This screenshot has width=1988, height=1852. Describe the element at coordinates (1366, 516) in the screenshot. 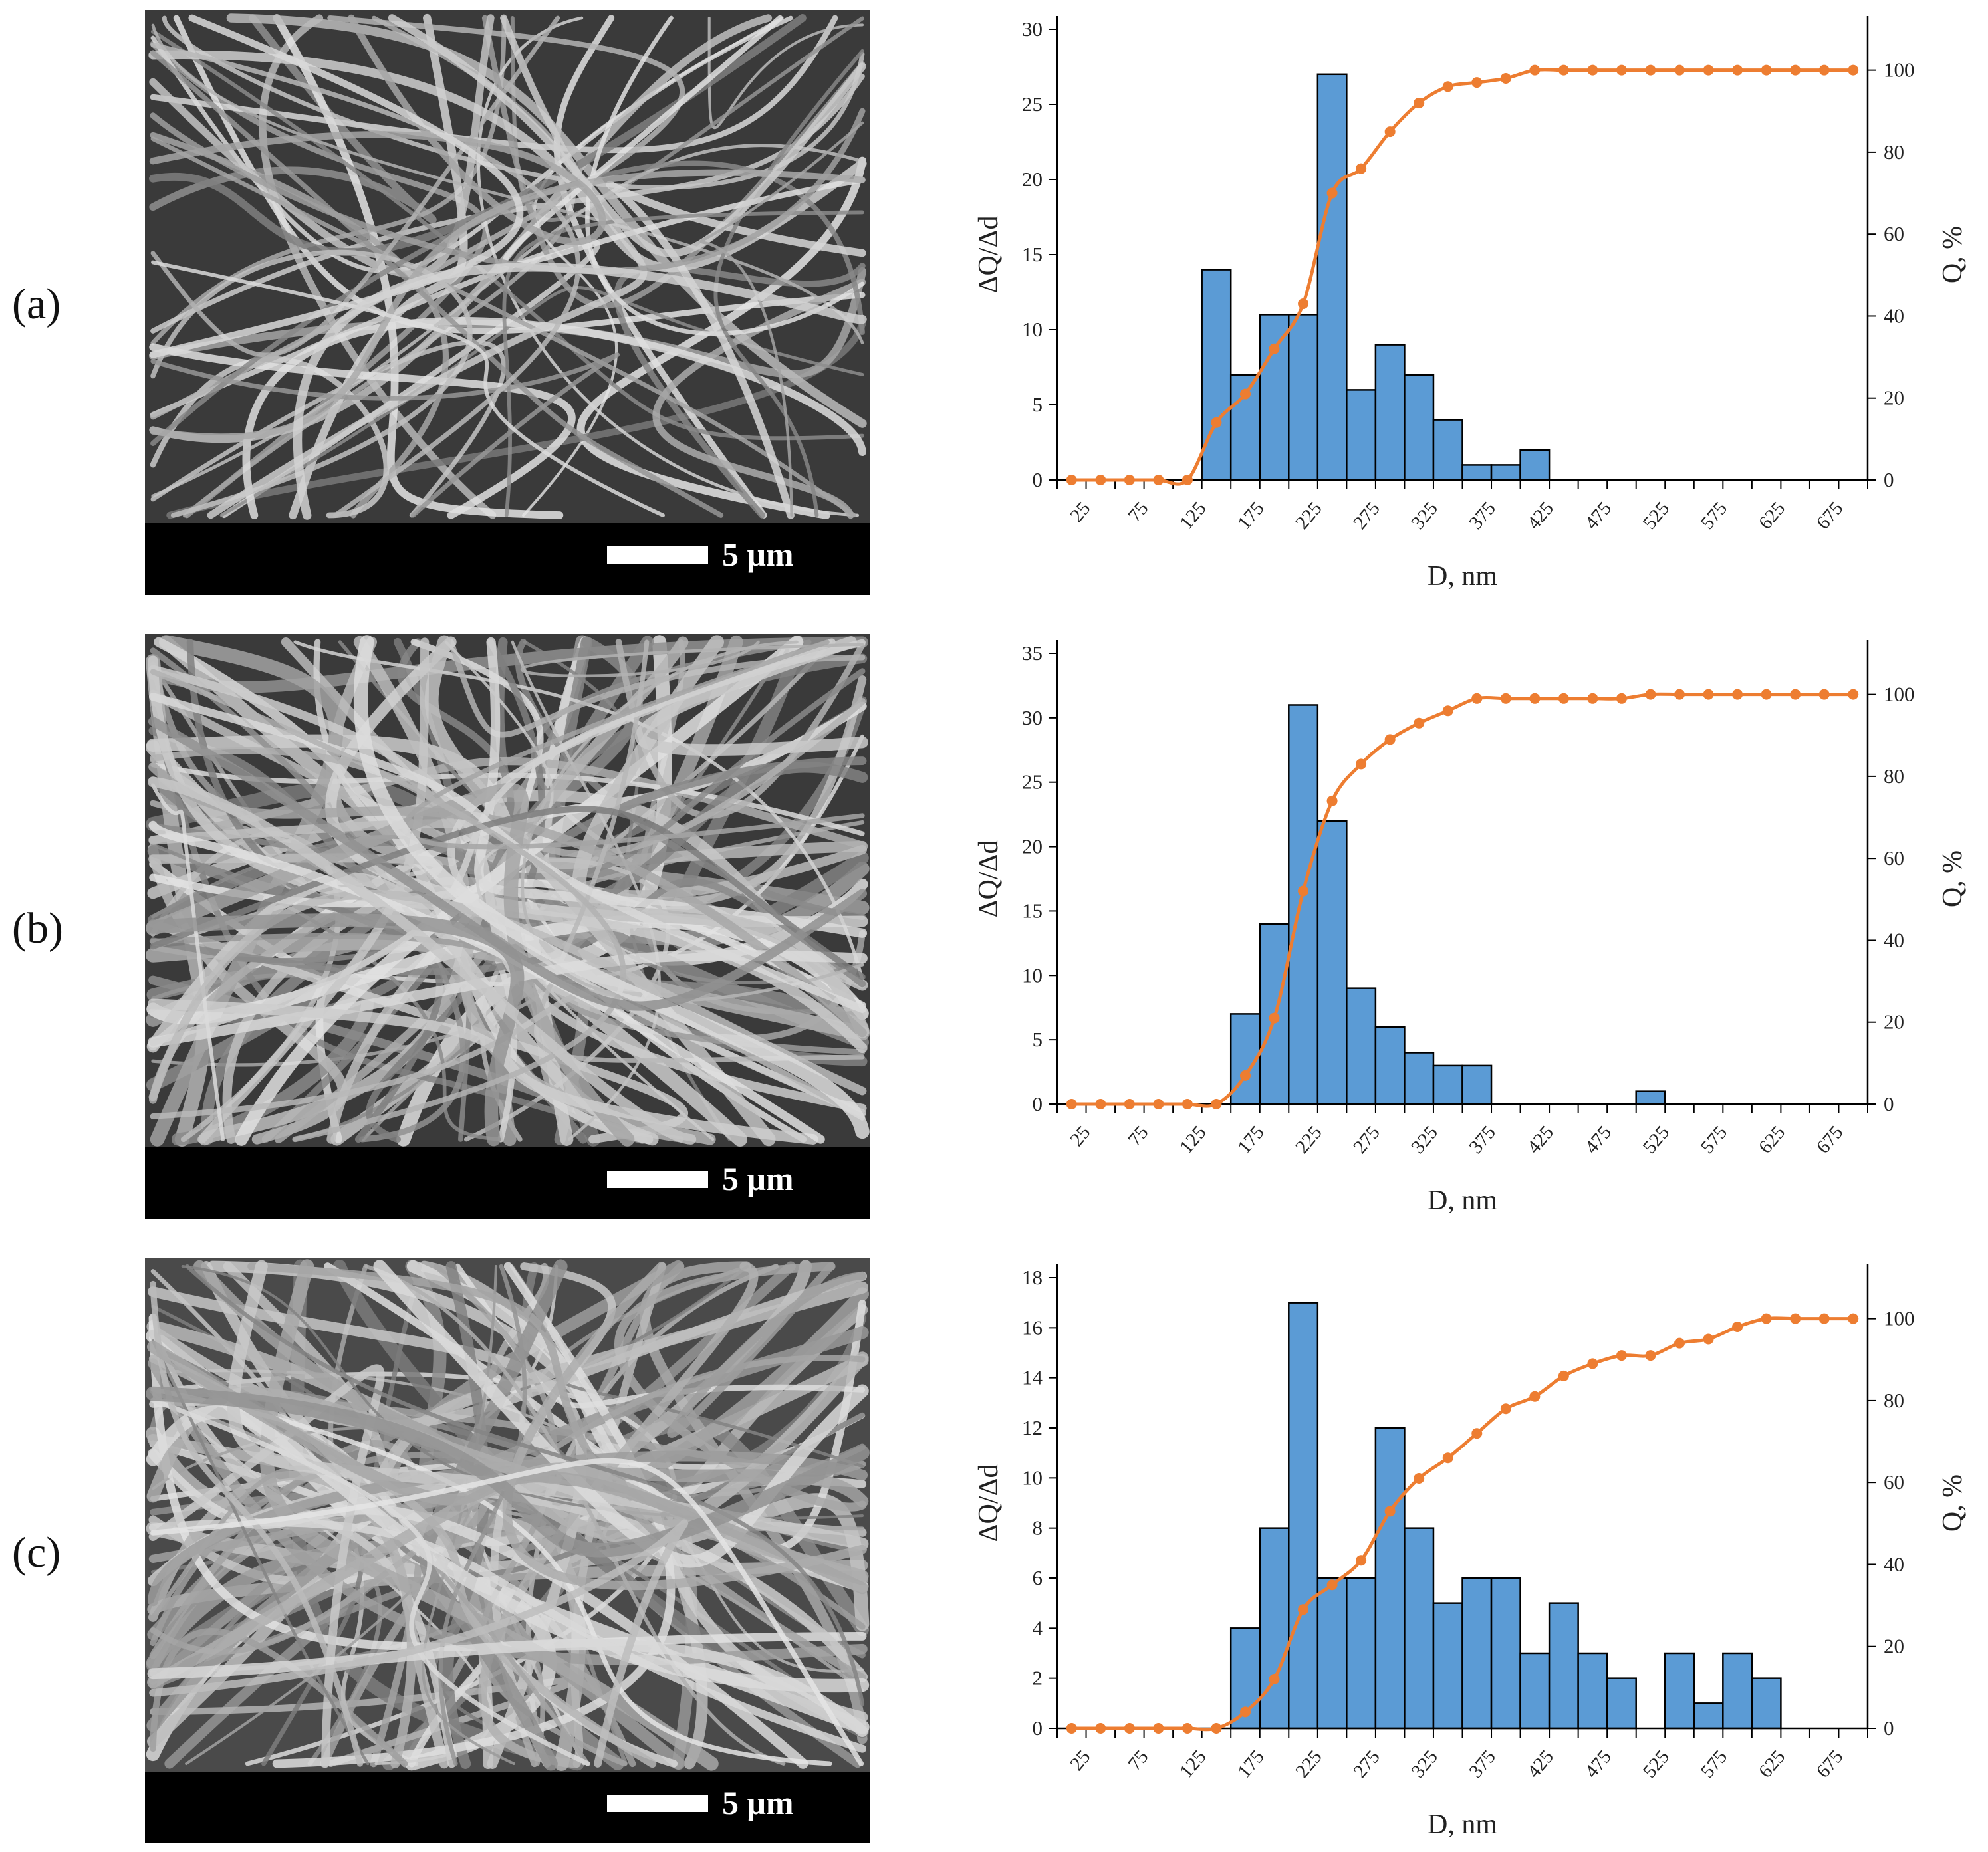

I see `x-tick-label: 275` at that location.